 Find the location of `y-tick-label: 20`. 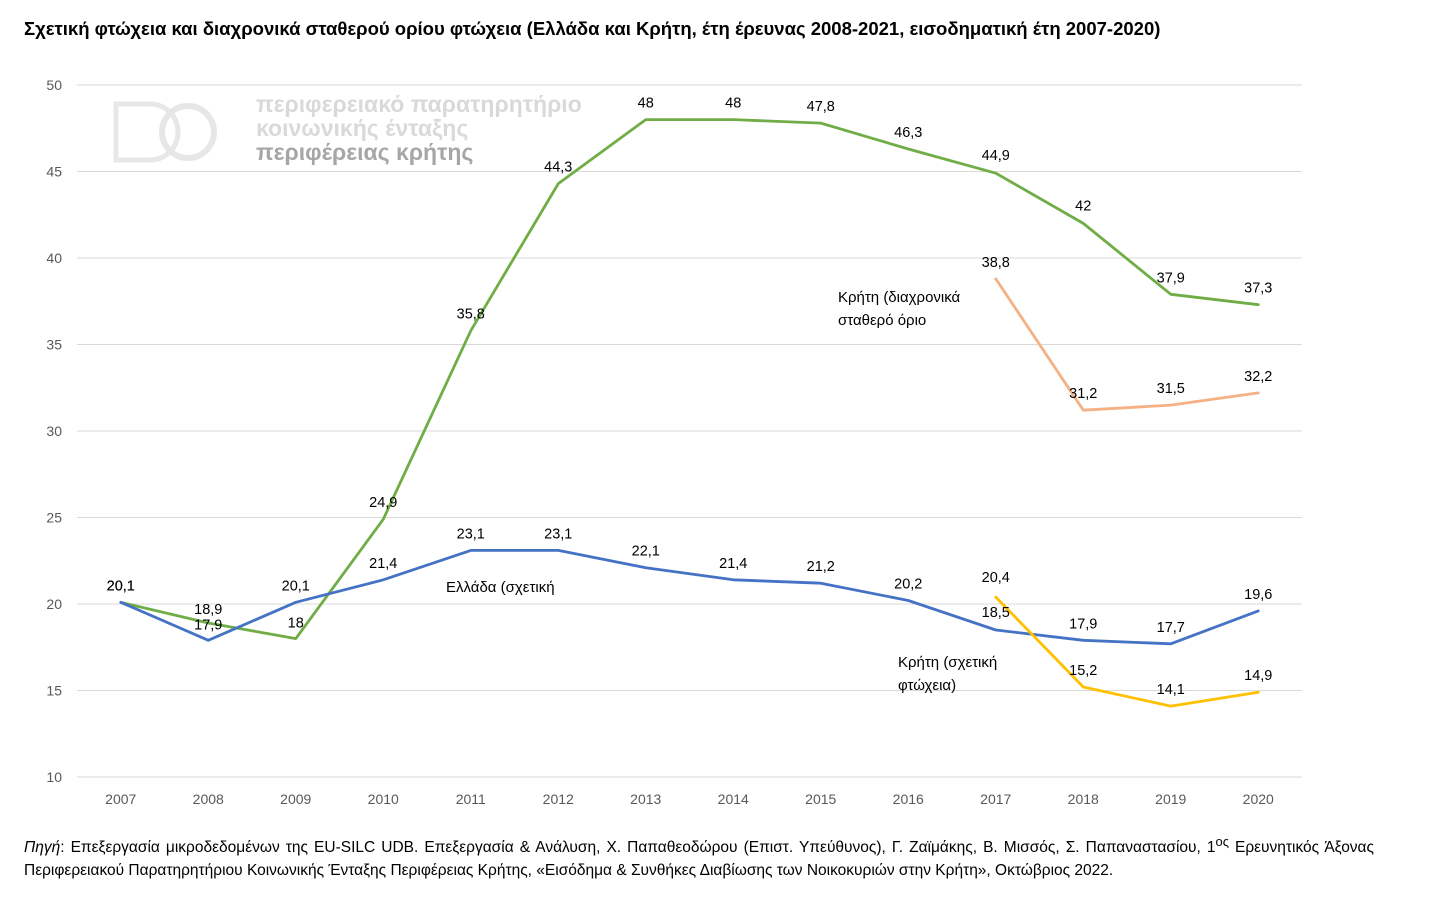

y-tick-label: 20 is located at coordinates (54, 604).